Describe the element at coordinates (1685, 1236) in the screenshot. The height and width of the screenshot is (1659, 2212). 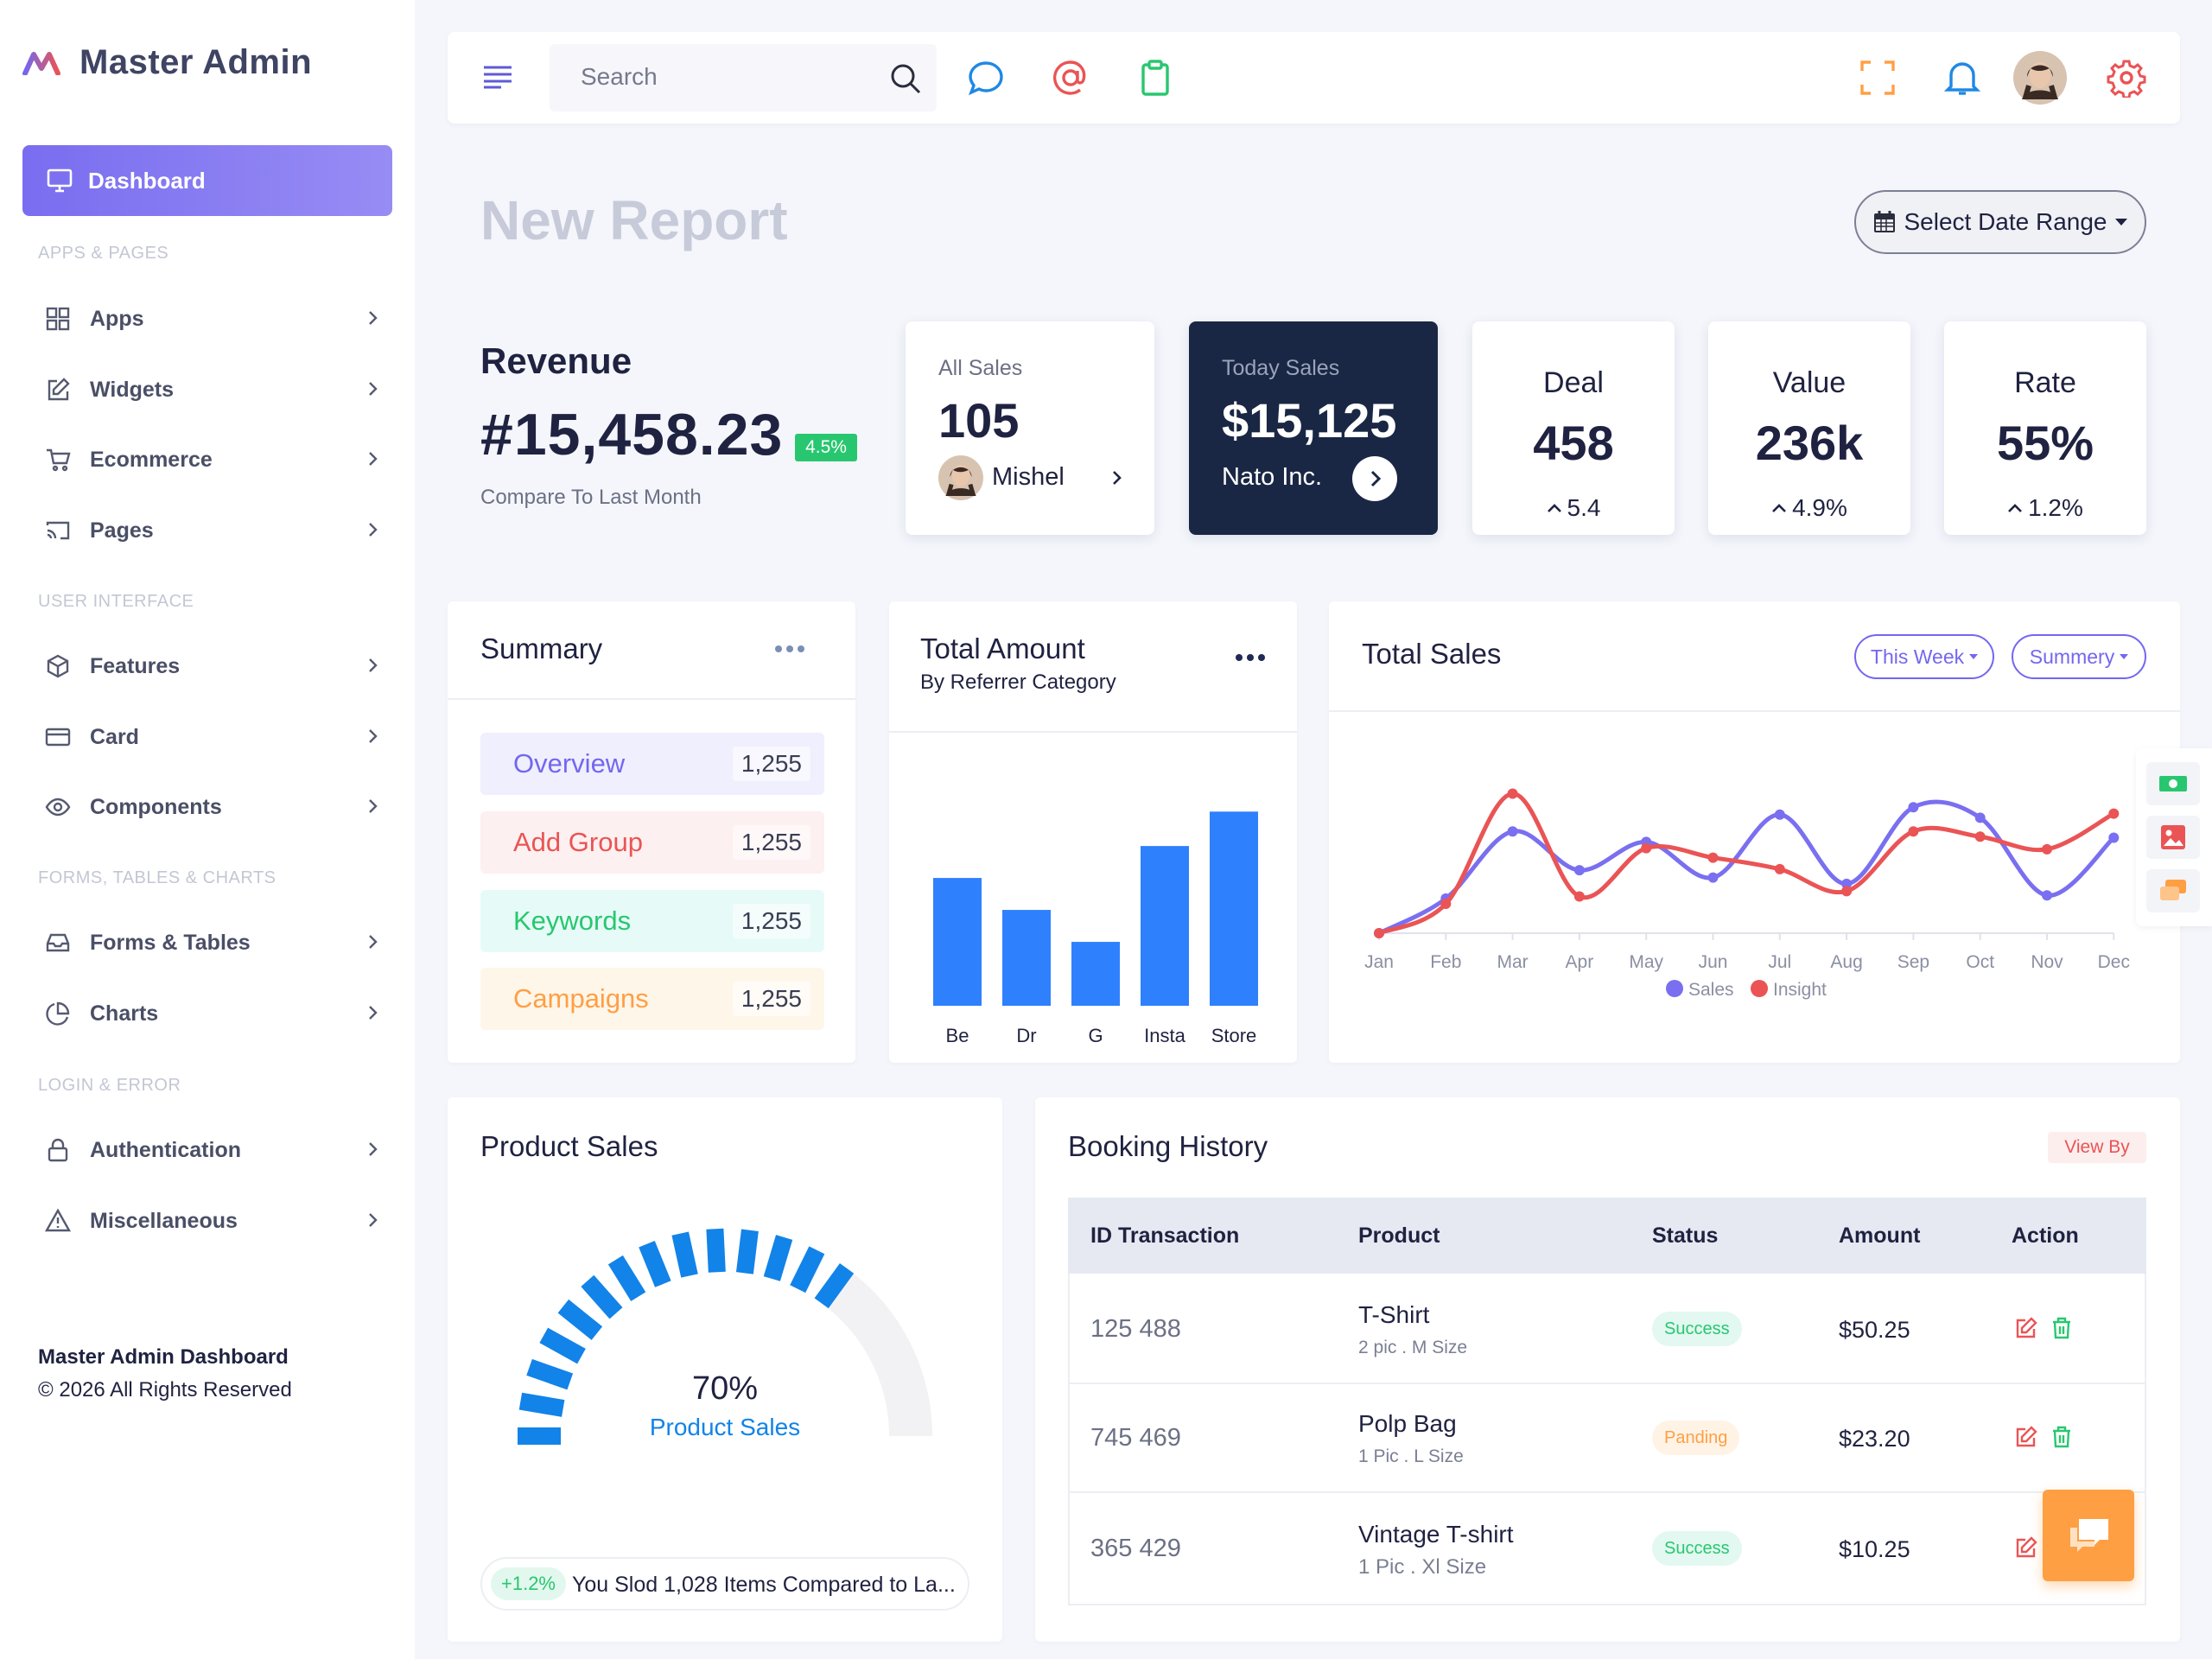
I see `column-header: Status` at that location.